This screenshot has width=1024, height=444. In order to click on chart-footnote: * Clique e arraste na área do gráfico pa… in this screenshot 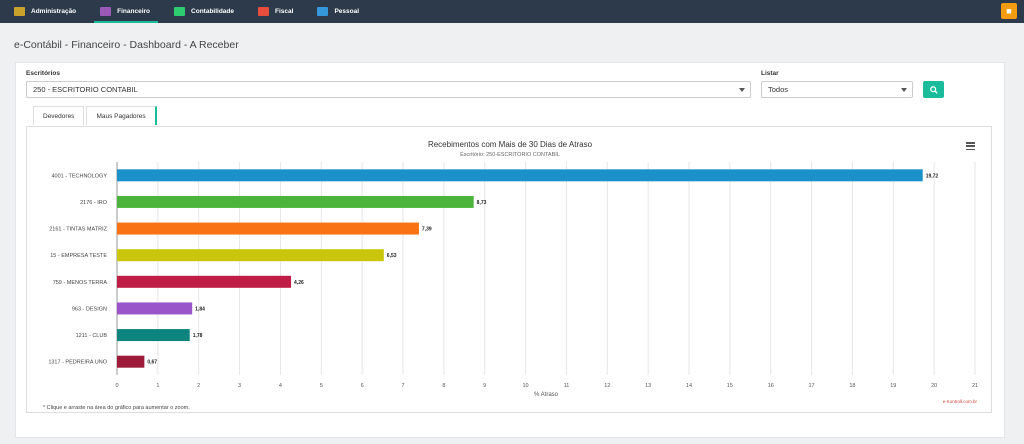, I will do `click(116, 408)`.